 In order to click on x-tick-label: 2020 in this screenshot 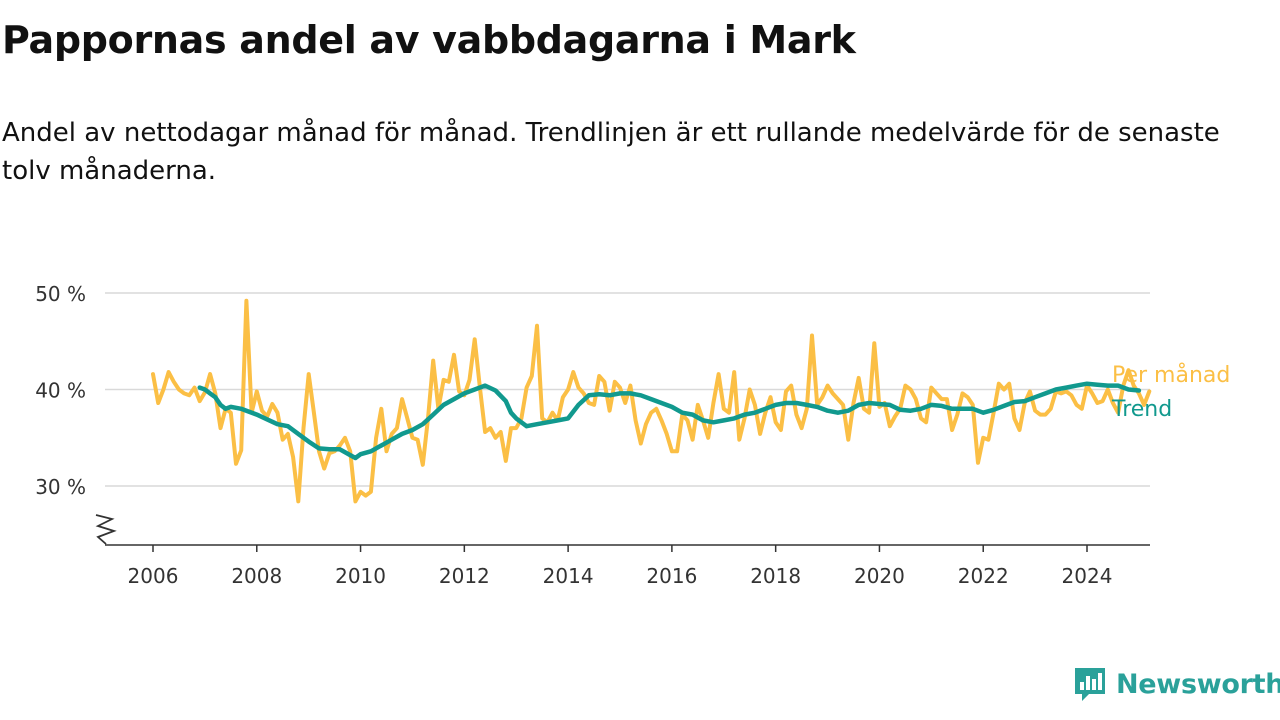, I will do `click(879, 576)`.